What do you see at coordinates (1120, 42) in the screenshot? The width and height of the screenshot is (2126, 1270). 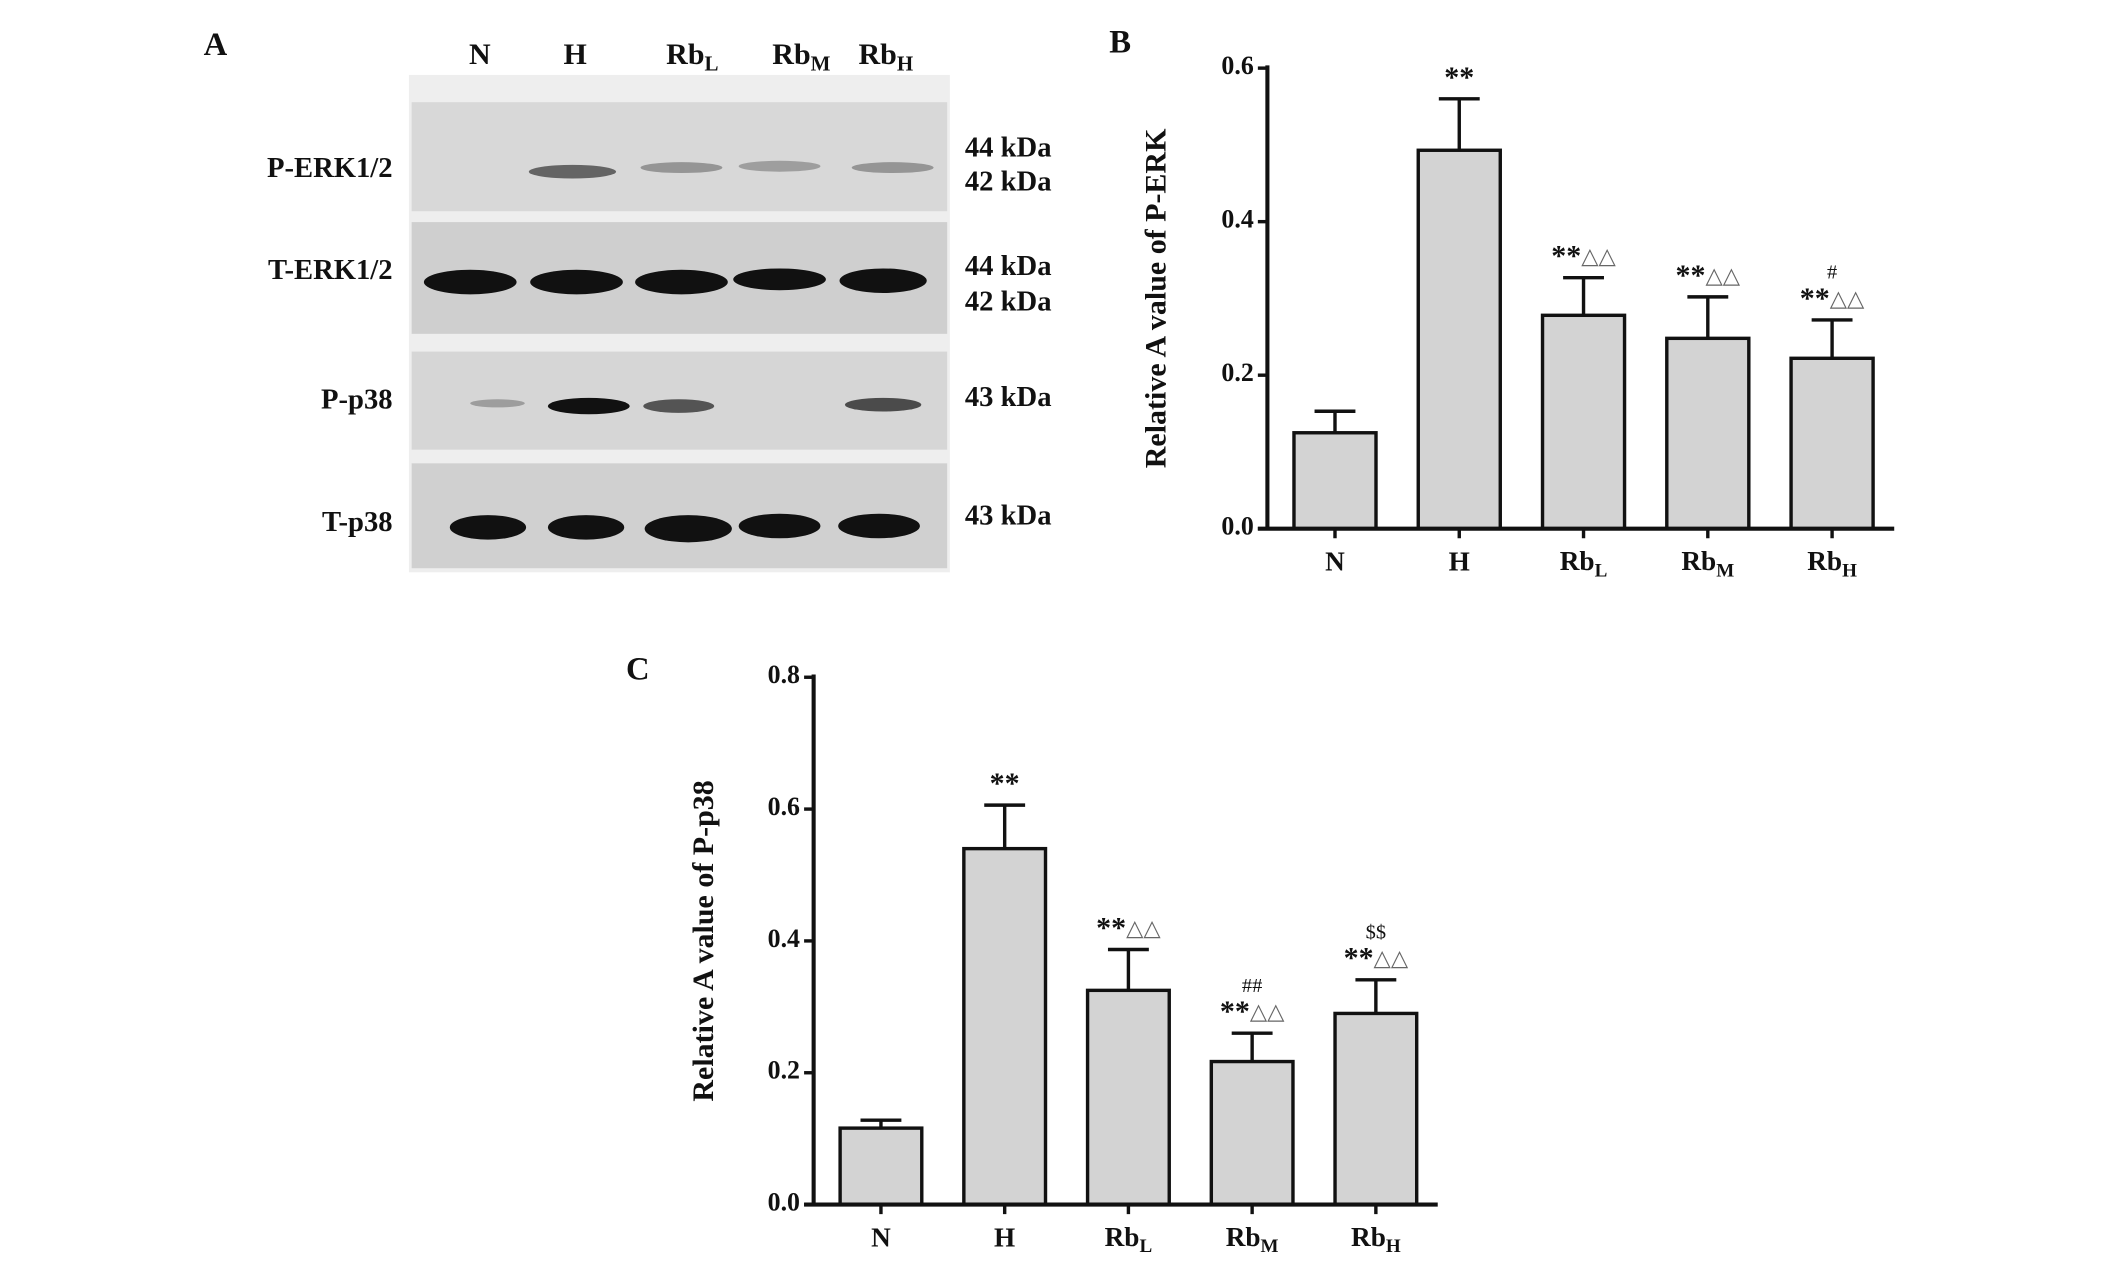 I see `panel-label: B` at bounding box center [1120, 42].